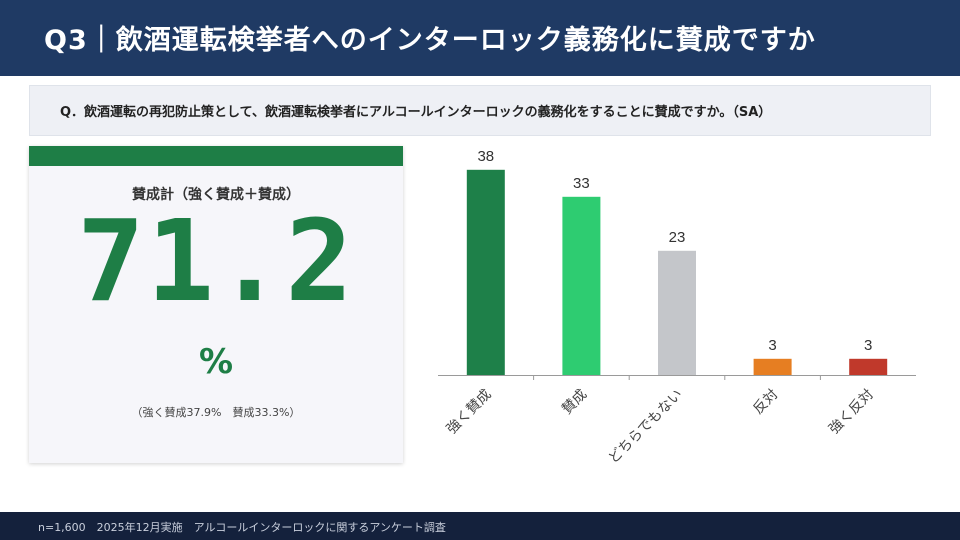 The image size is (960, 540). I want to click on header-bar: Q3｜飲酒運転検挙者へのインターロック義務化に賛成ですか, so click(480, 38).